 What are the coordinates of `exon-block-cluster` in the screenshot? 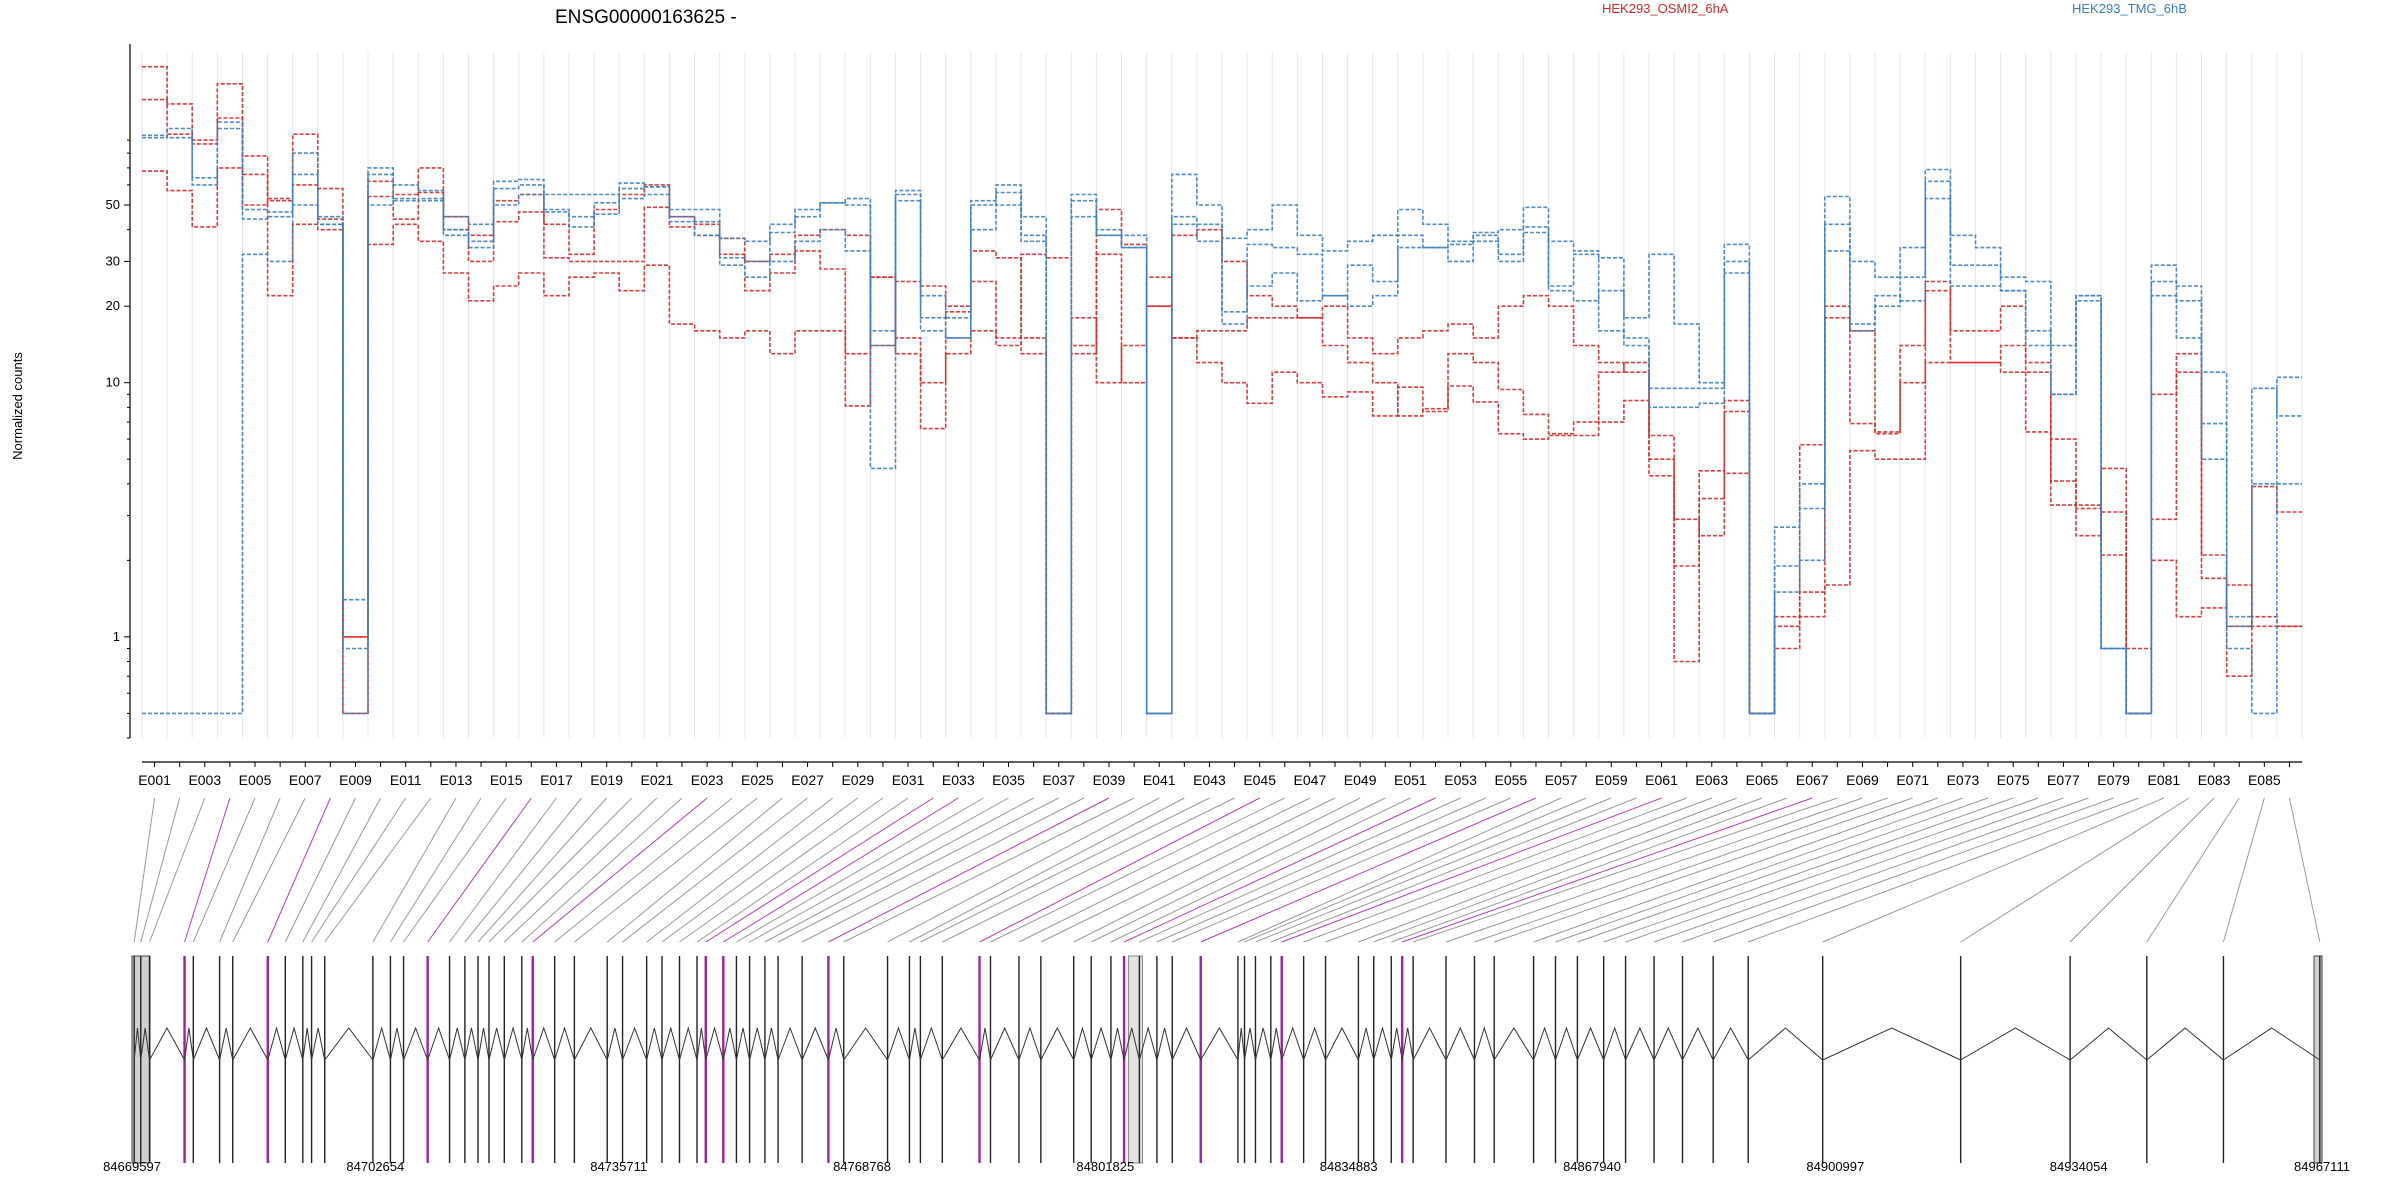 It's located at (1135, 1059).